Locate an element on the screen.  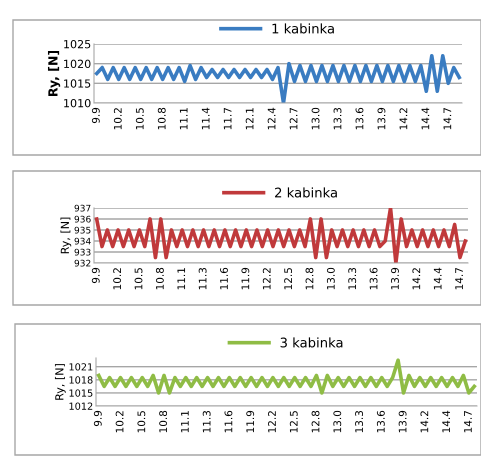
x-tick-label: 12.7 is located at coordinates (294, 119).